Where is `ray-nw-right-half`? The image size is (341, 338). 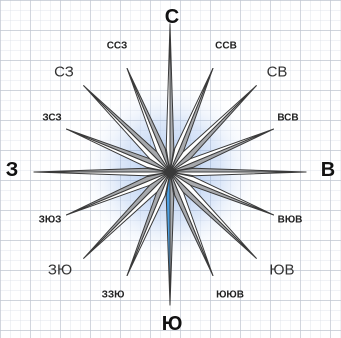
ray-nw-right-half is located at coordinates (127, 129).